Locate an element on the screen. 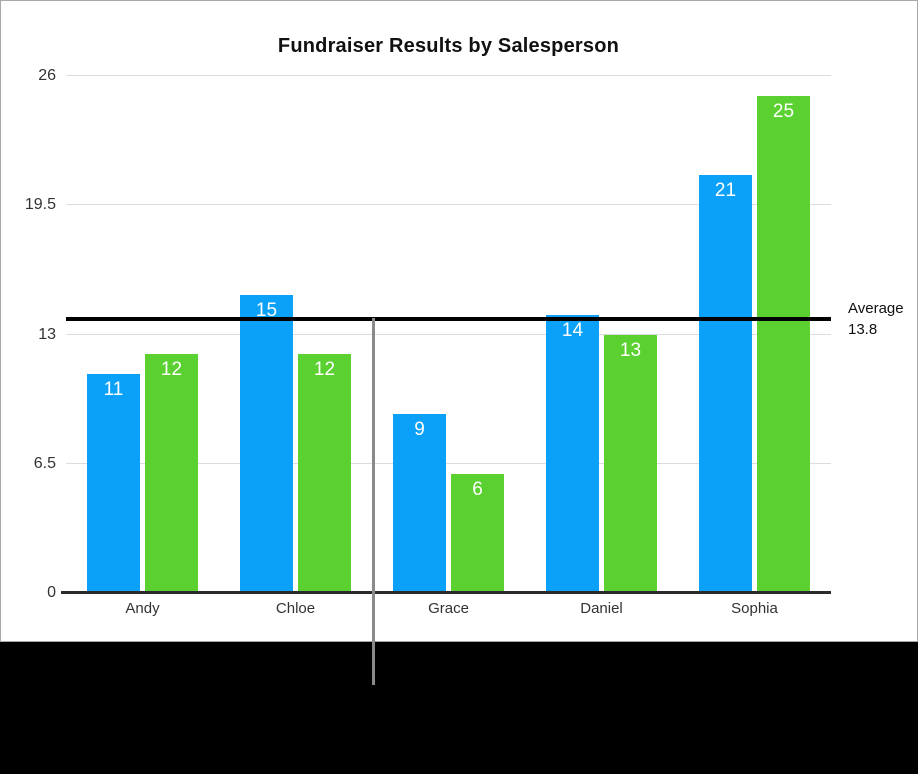  y-tick-label: 26 is located at coordinates (47, 75).